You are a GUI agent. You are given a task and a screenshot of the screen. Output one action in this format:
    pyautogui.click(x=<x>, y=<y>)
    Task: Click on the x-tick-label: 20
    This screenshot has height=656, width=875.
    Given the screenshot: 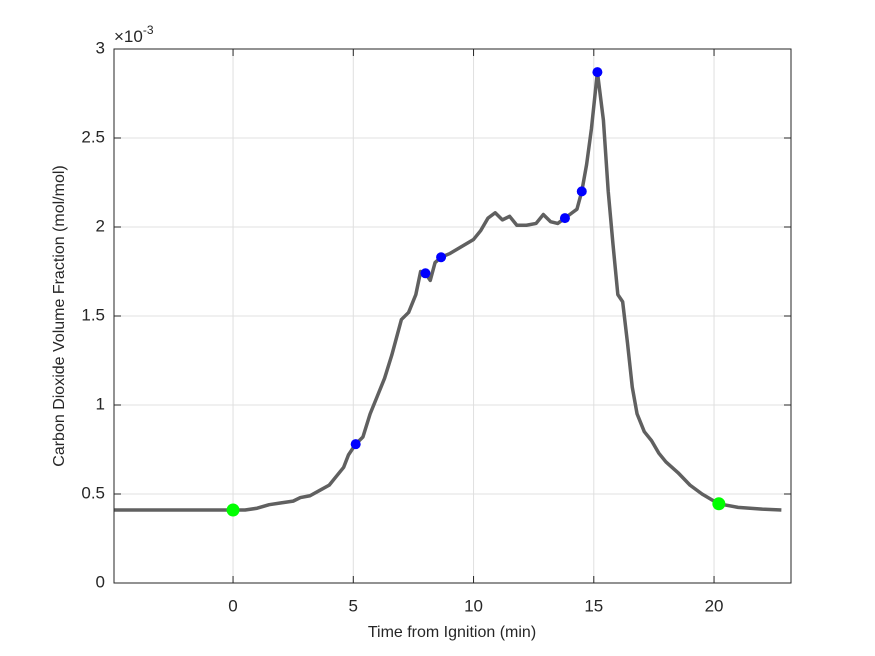 What is the action you would take?
    pyautogui.click(x=714, y=605)
    